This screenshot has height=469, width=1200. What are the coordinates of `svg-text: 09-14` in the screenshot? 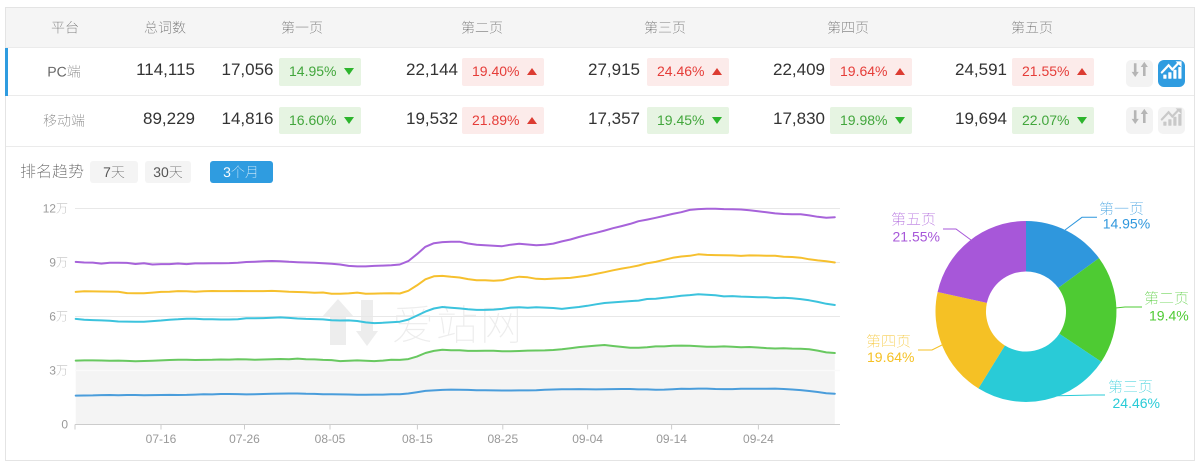 It's located at (671, 439).